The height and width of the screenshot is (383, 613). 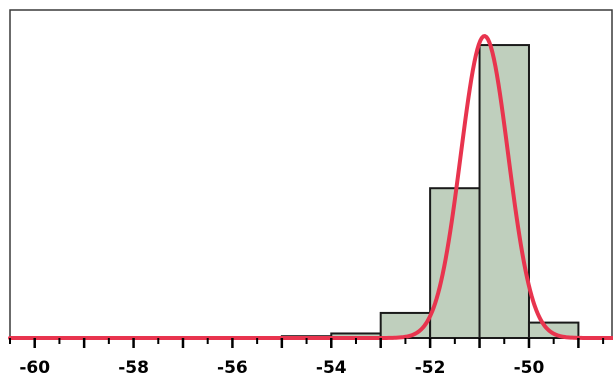 I want to click on x-axis-ticks, so click(x=307, y=343).